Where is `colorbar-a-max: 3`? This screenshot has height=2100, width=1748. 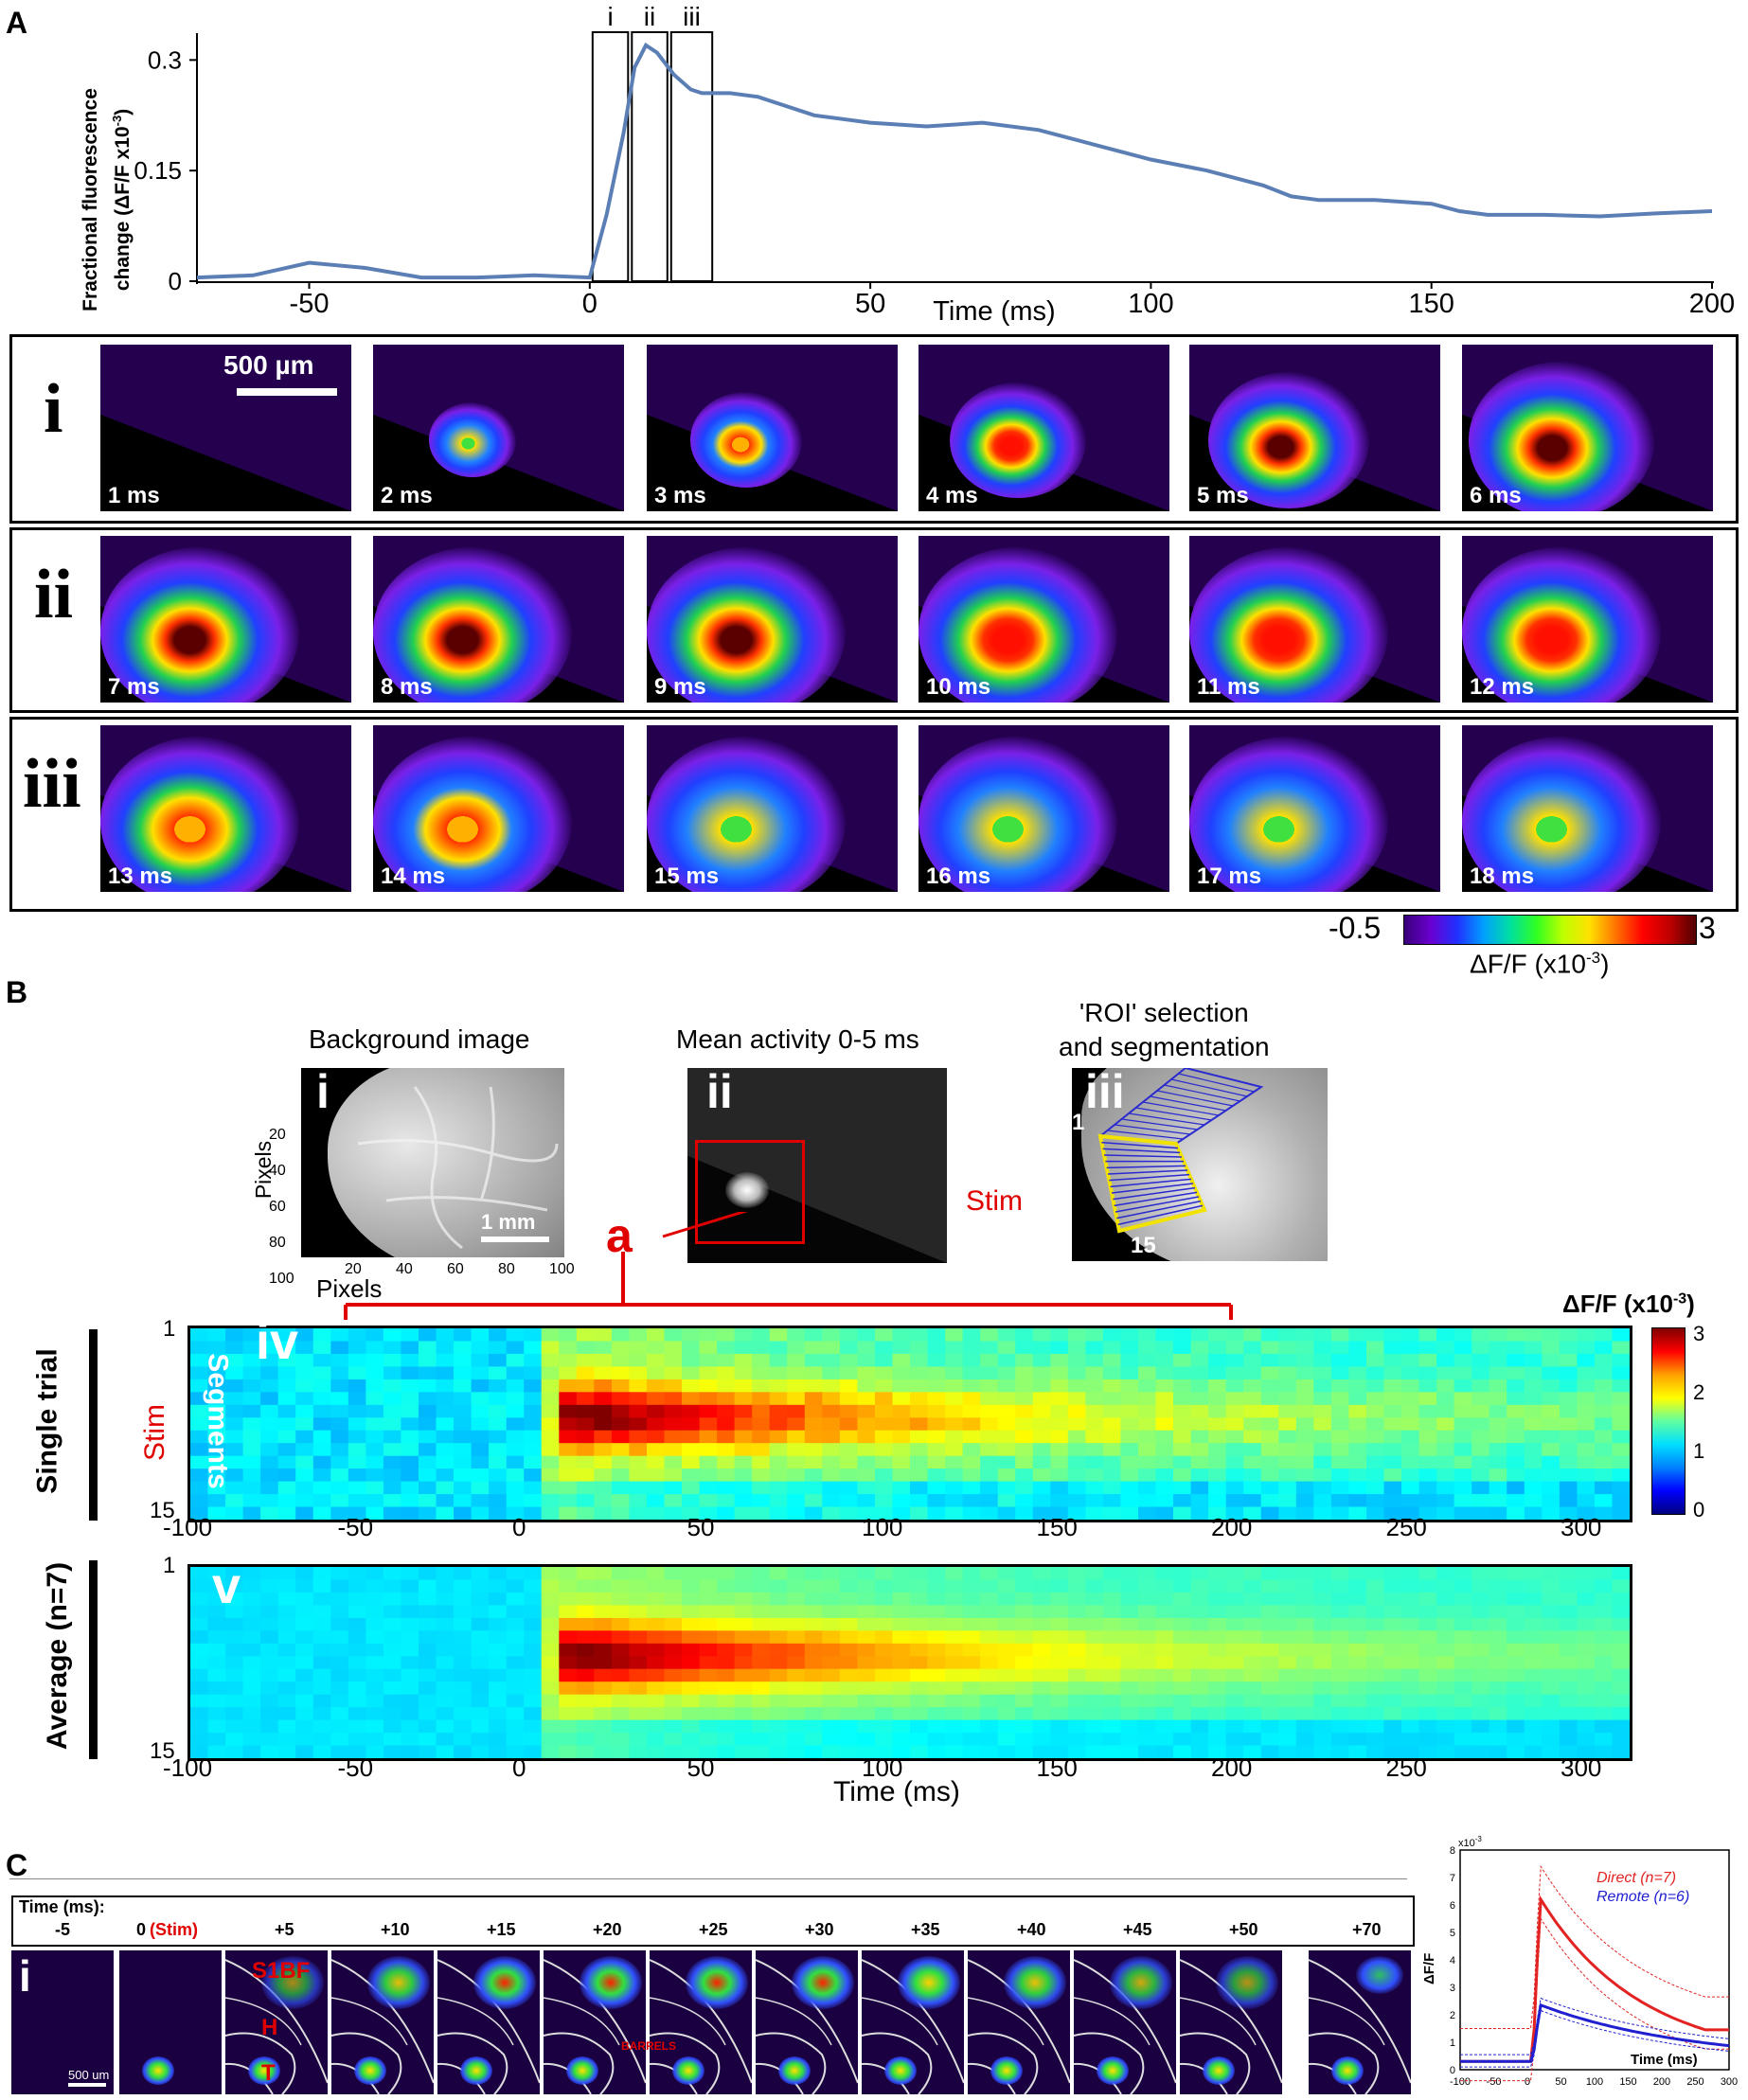
colorbar-a-max: 3 is located at coordinates (1707, 928).